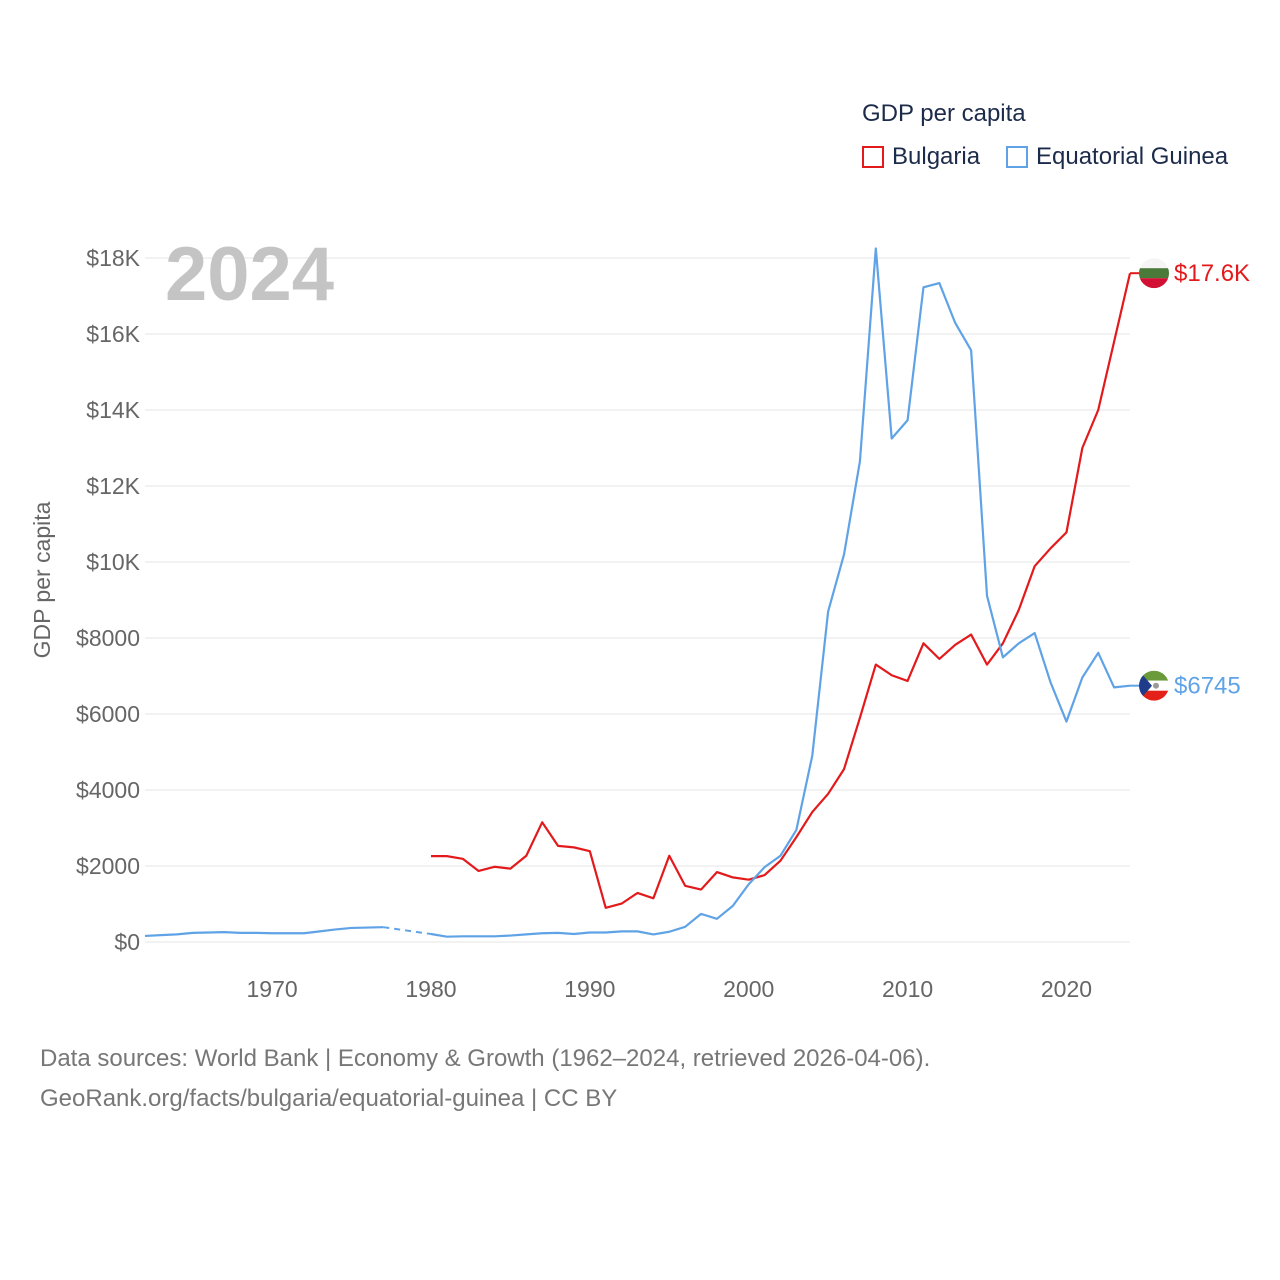  I want to click on legend-swatch-bulgaria, so click(873, 157).